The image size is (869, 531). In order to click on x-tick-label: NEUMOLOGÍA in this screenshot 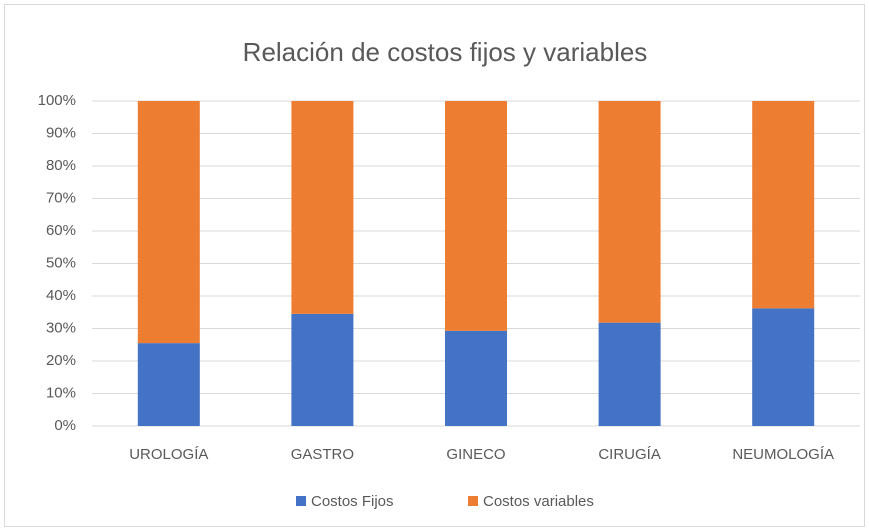, I will do `click(783, 454)`.